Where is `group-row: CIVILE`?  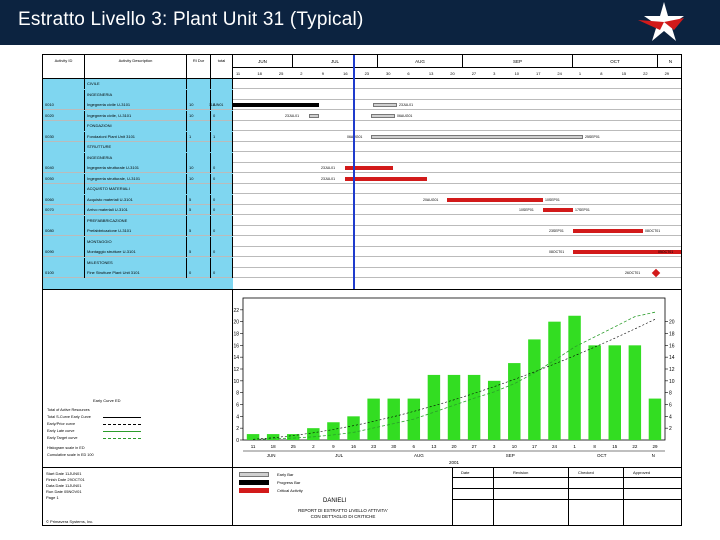
group-row: CIVILE is located at coordinates (362, 84).